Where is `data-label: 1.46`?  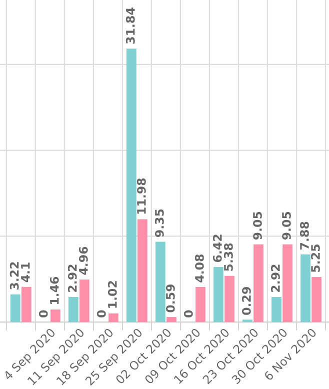 data-label: 1.46 is located at coordinates (54, 290).